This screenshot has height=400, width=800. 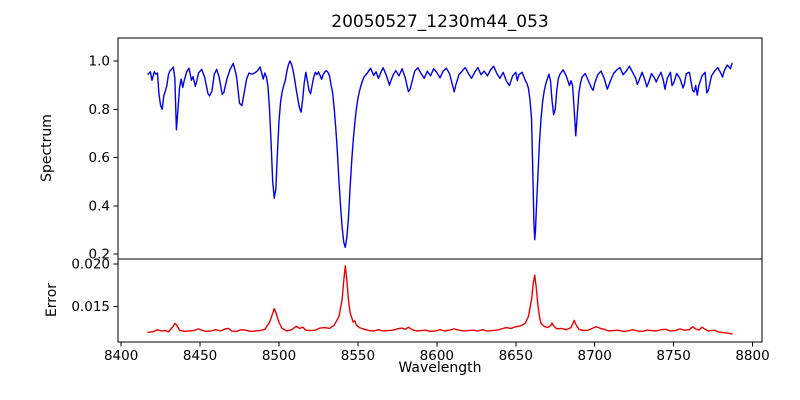 What do you see at coordinates (90, 265) in the screenshot?
I see `y-tick-label: 0.020` at bounding box center [90, 265].